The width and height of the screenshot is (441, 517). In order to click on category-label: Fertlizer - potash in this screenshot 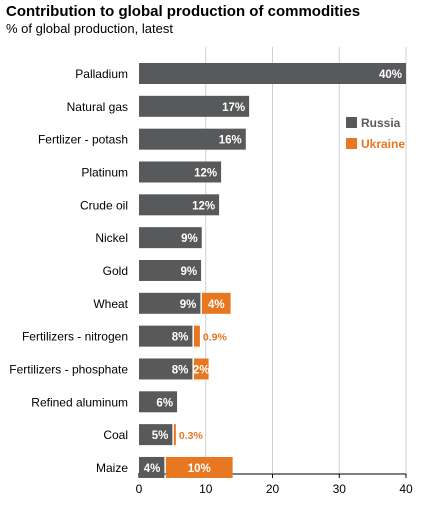, I will do `click(83, 140)`.